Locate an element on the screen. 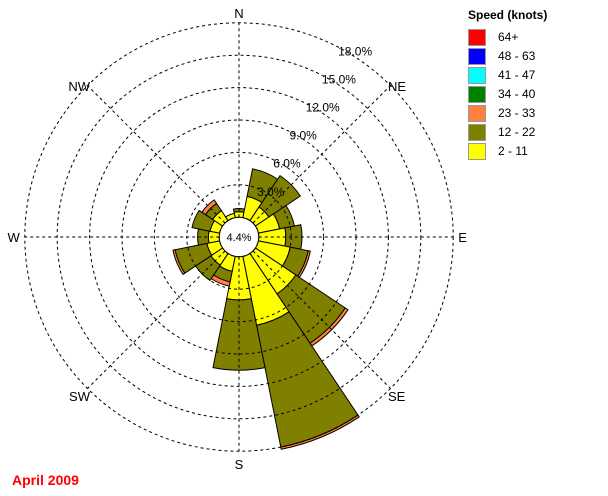 This screenshot has height=496, width=608. legend-label: 48 - 63 is located at coordinates (517, 56).